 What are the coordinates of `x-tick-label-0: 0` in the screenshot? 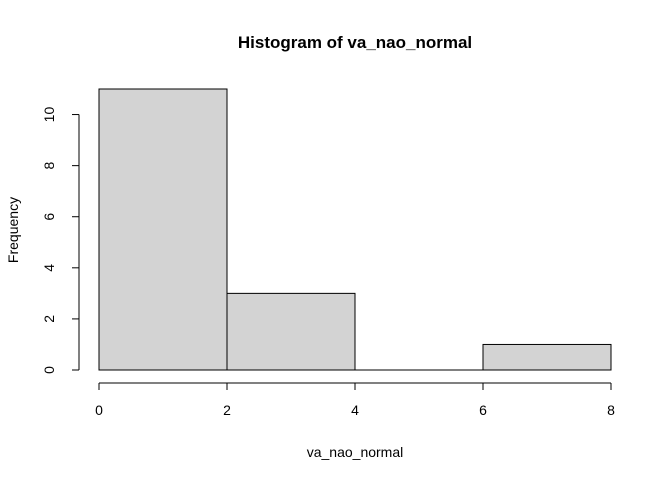 It's located at (99, 410).